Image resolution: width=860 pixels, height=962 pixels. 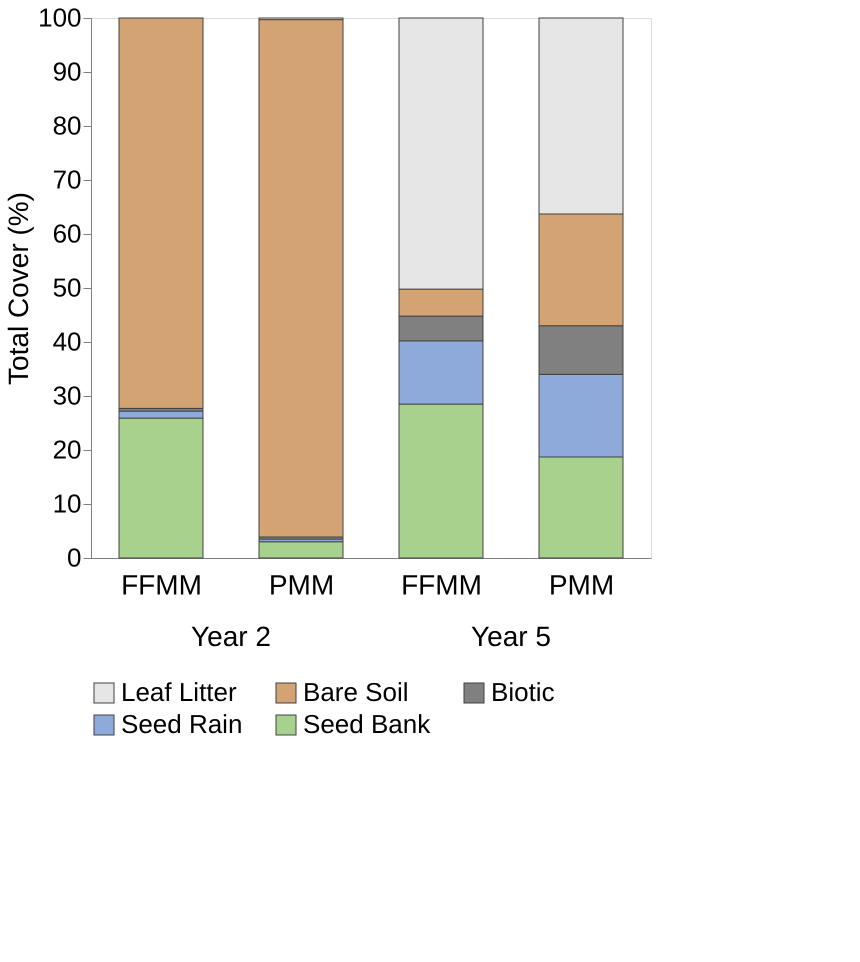 What do you see at coordinates (181, 724) in the screenshot?
I see `legend-label: Seed Rain` at bounding box center [181, 724].